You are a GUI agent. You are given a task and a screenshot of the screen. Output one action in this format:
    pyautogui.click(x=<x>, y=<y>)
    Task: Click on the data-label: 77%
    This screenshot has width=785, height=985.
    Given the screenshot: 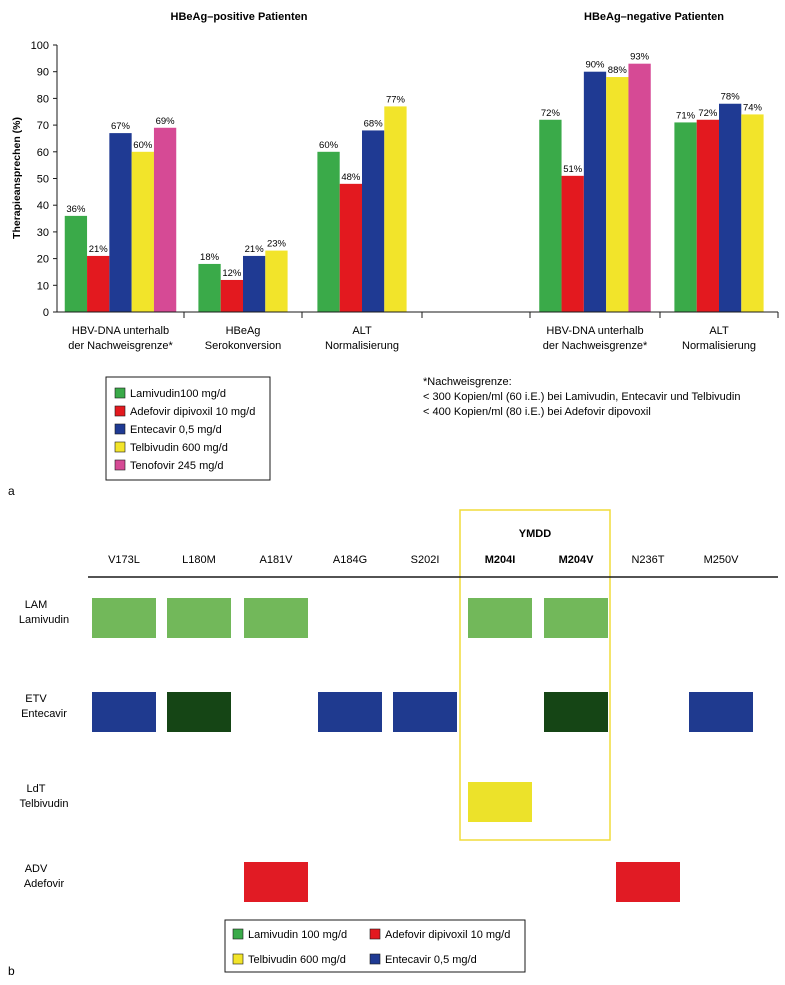 What is the action you would take?
    pyautogui.click(x=396, y=99)
    